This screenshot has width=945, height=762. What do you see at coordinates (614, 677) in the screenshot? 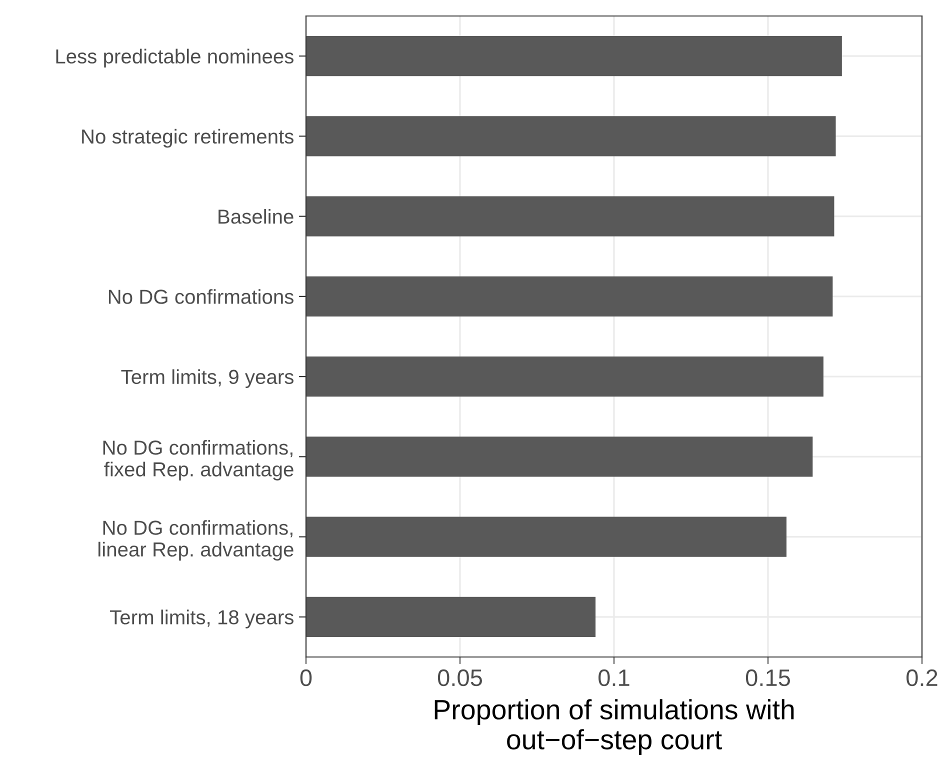
I see `x-tick-label: 0.1` at bounding box center [614, 677].